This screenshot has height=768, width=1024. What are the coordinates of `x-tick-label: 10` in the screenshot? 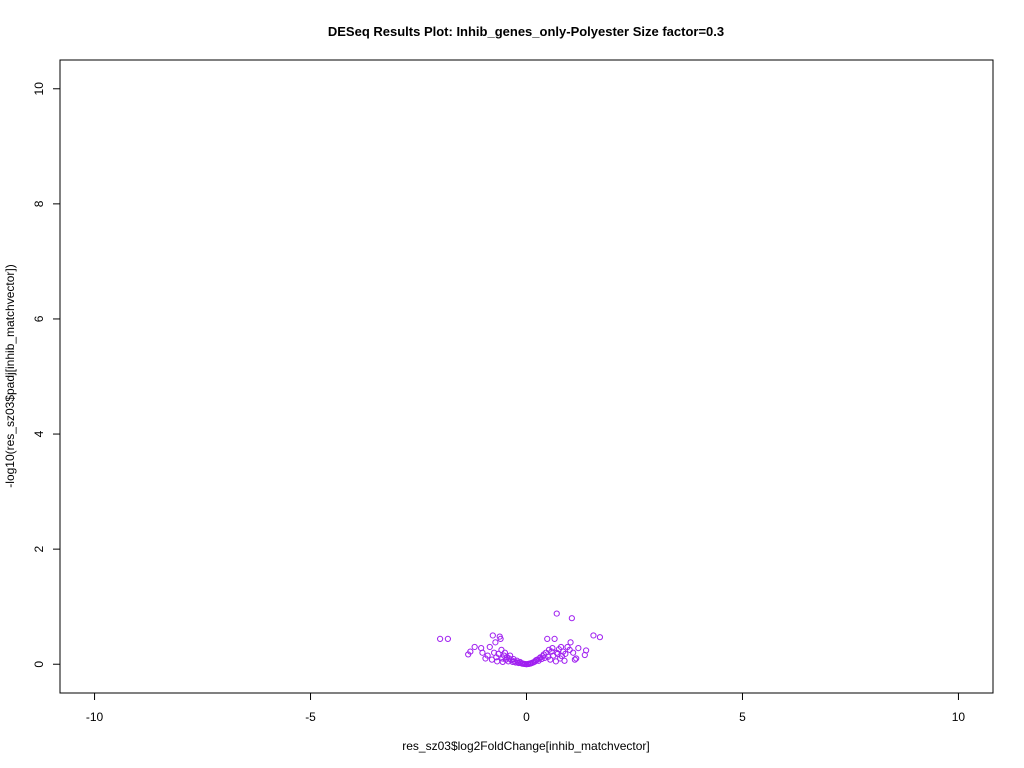 It's located at (959, 717).